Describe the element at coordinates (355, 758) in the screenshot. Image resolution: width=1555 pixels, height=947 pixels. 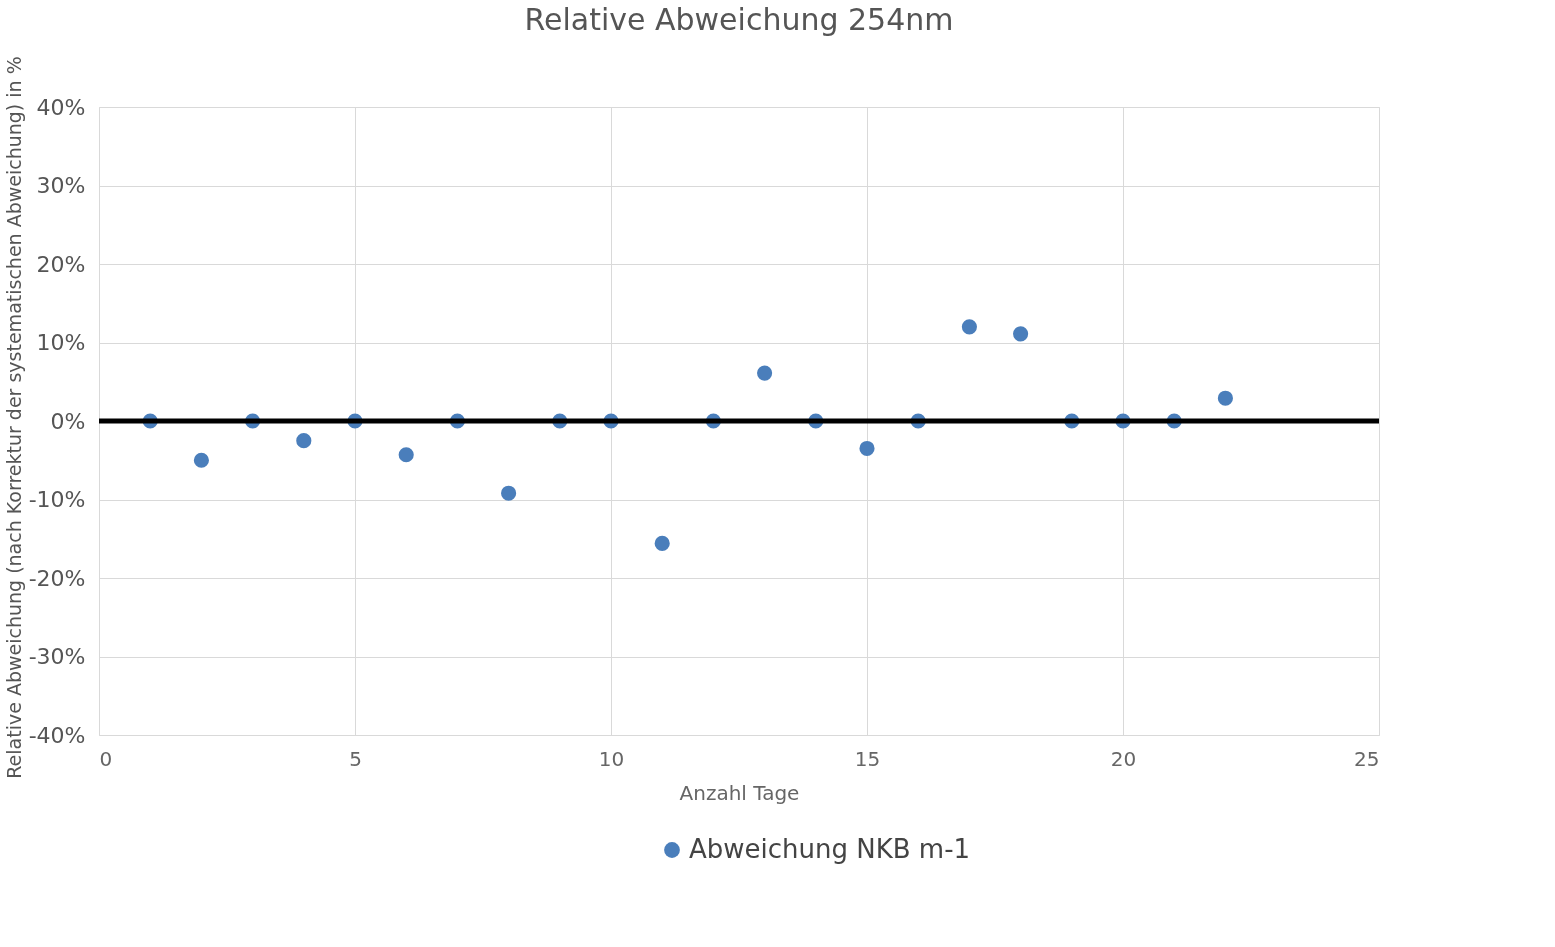
I see `x-tick-label: 5` at that location.